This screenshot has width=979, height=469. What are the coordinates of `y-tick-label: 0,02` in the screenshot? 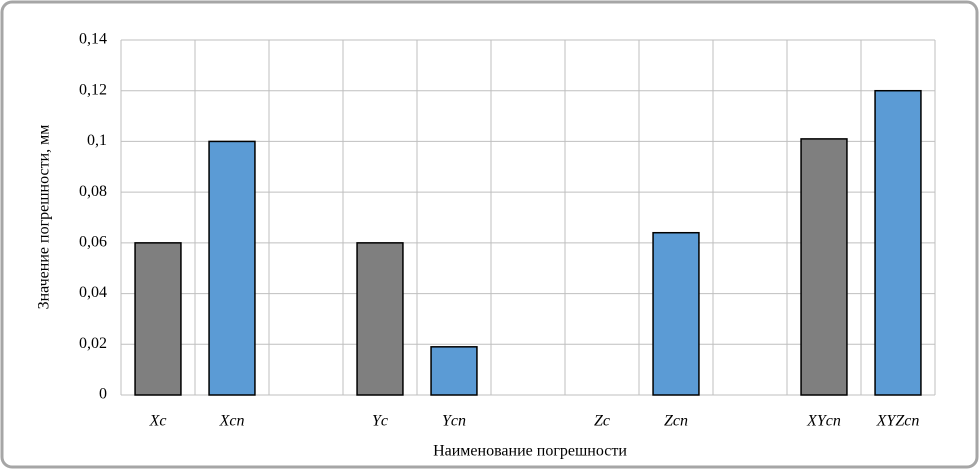 It's located at (93, 343).